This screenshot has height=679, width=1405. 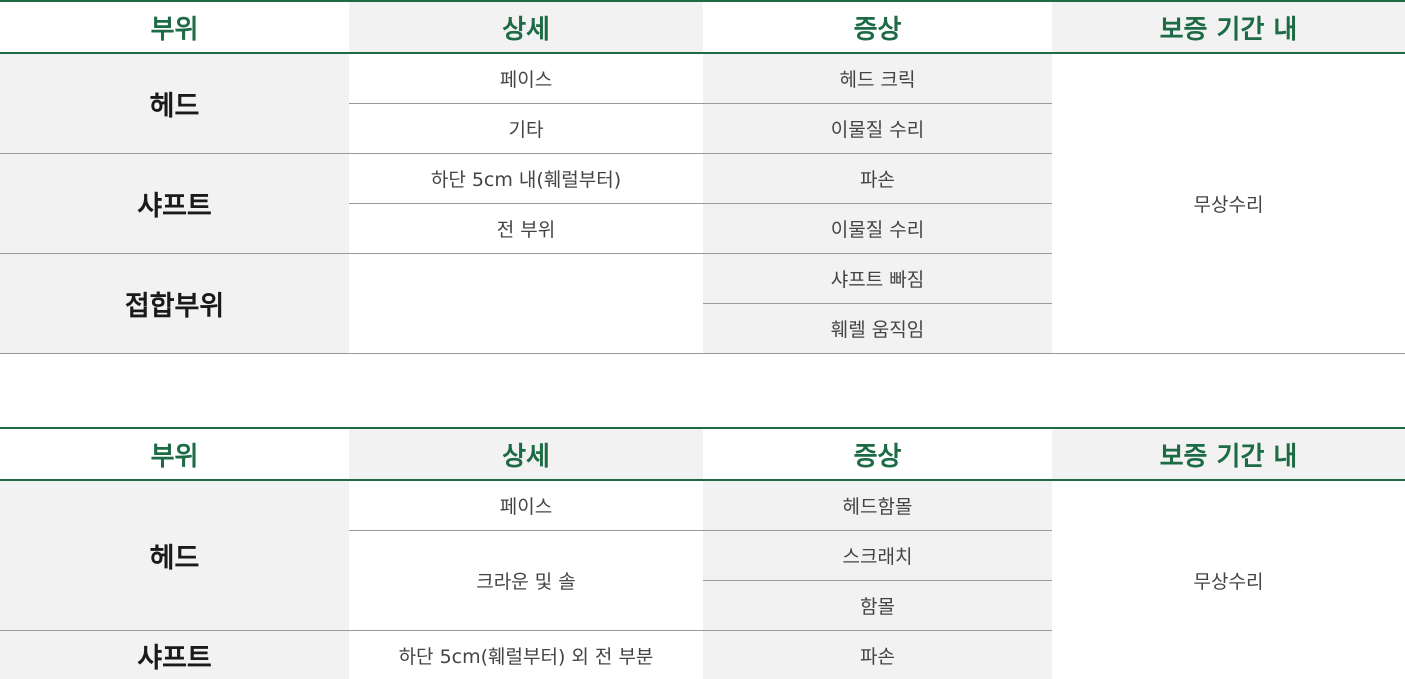 I want to click on detail-all: 전 부위, so click(x=526, y=228).